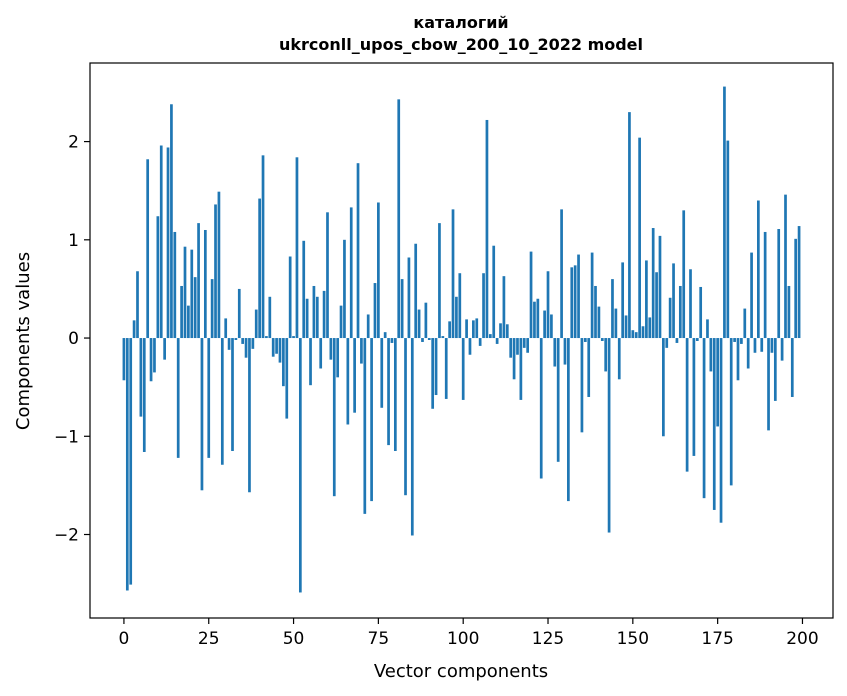  I want to click on y-tick-label: −1, so click(66, 437).